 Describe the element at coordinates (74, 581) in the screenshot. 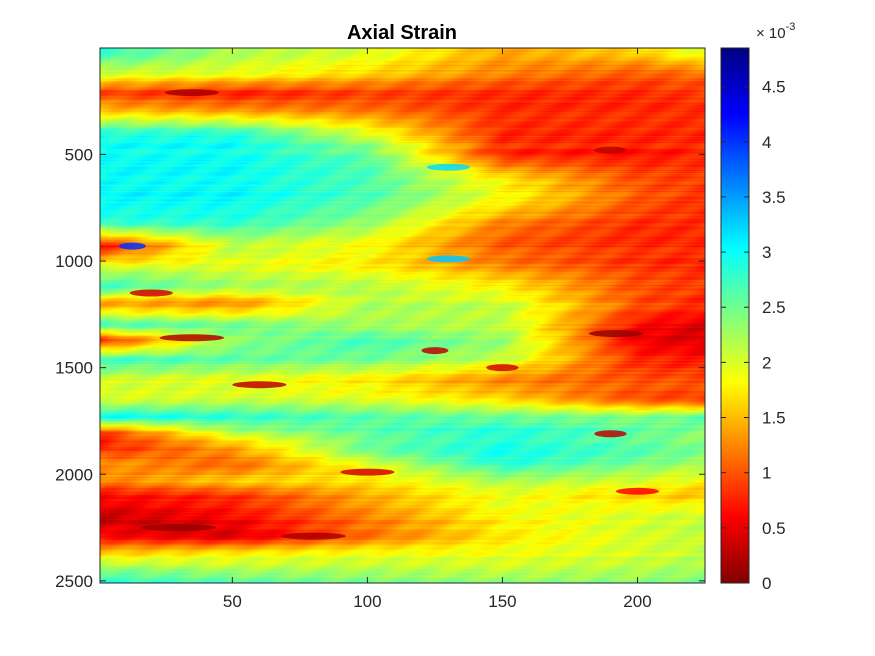

I see `y-tick-label-4: 2500` at that location.